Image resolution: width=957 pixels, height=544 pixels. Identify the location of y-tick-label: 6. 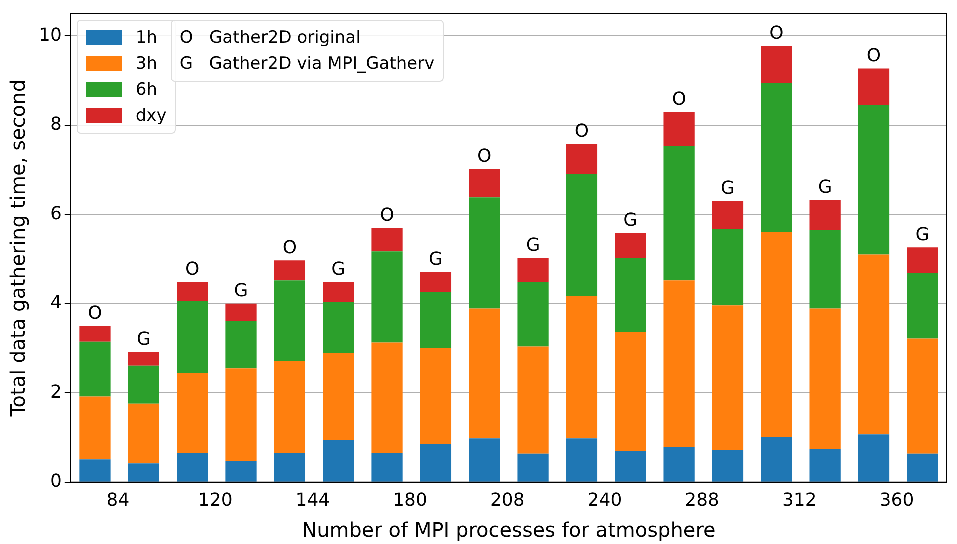
(56, 213).